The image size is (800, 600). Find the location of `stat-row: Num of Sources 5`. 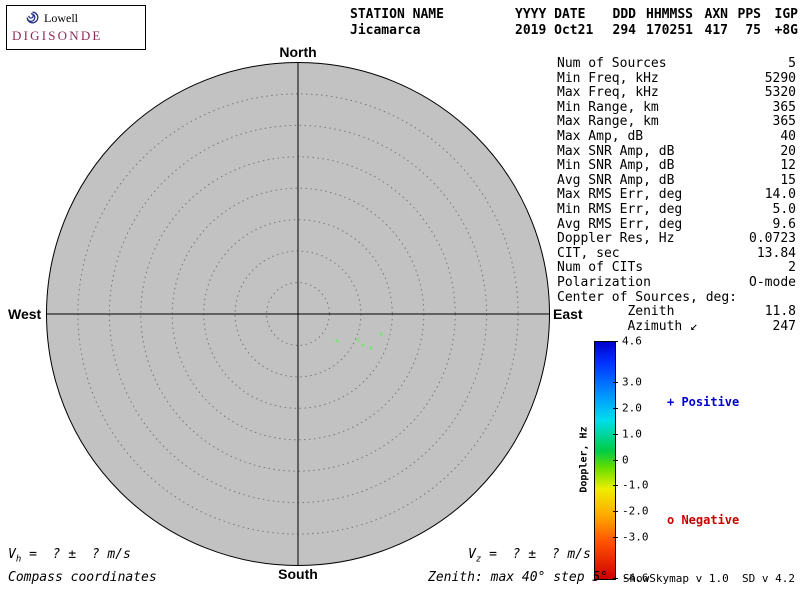

stat-row: Num of Sources 5 is located at coordinates (676, 64).